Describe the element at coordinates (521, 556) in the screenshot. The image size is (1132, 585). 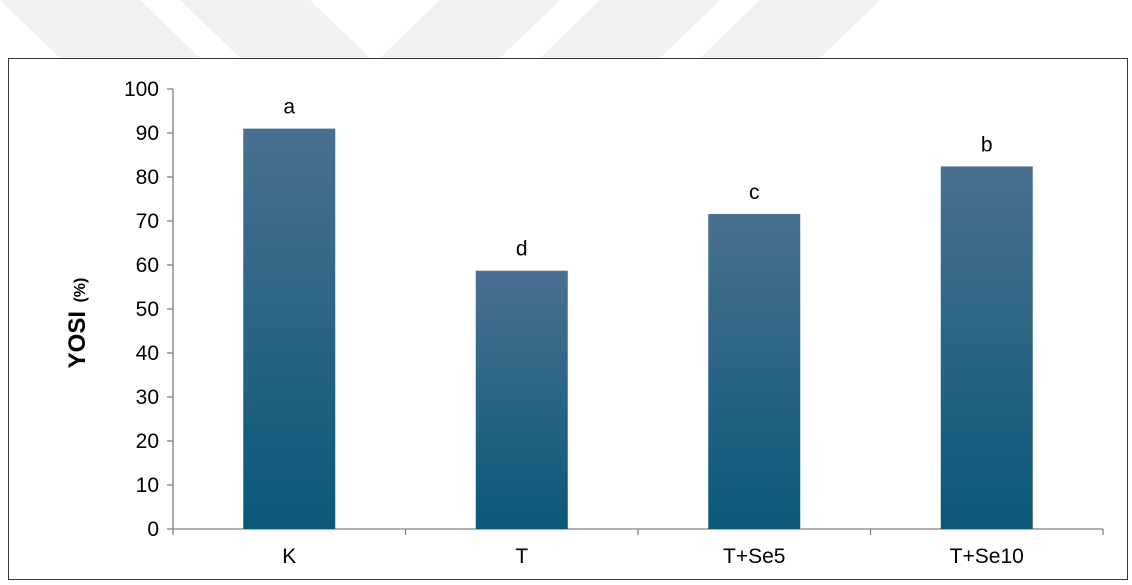
I see `x-tick-label: T` at that location.